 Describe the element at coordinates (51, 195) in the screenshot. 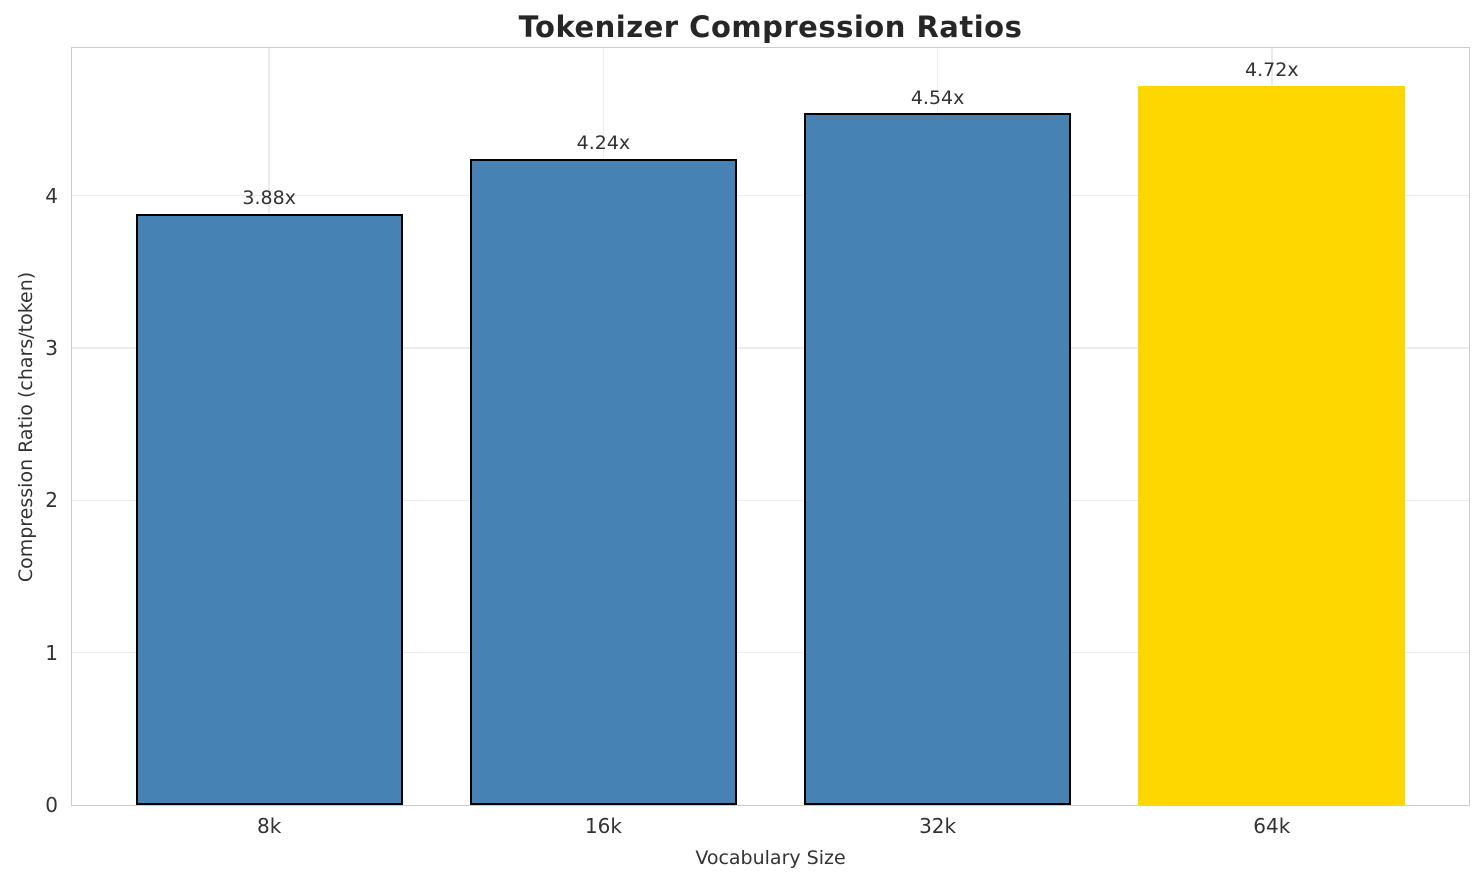

I see `y-tick-label: 4` at that location.